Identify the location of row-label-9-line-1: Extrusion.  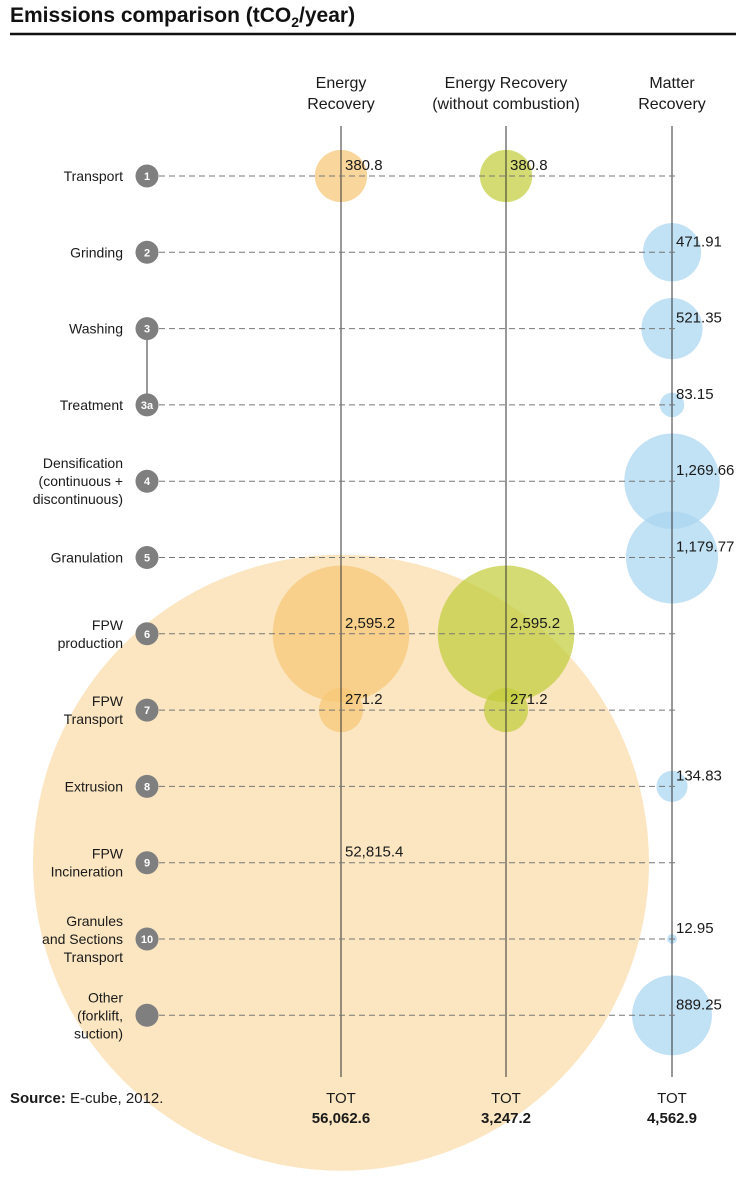
(94, 786).